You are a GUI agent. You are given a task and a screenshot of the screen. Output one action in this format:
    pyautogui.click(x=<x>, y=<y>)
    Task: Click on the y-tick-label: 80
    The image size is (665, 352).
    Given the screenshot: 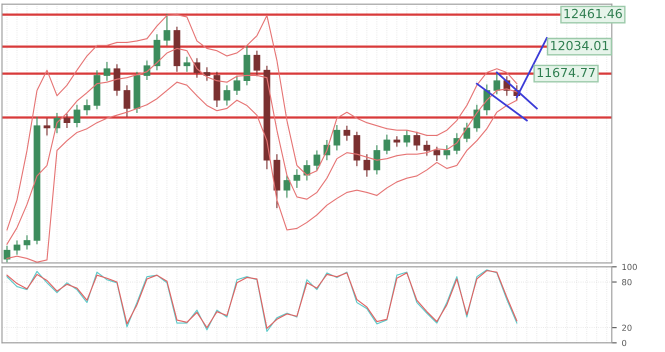 What is the action you would take?
    pyautogui.click(x=627, y=282)
    